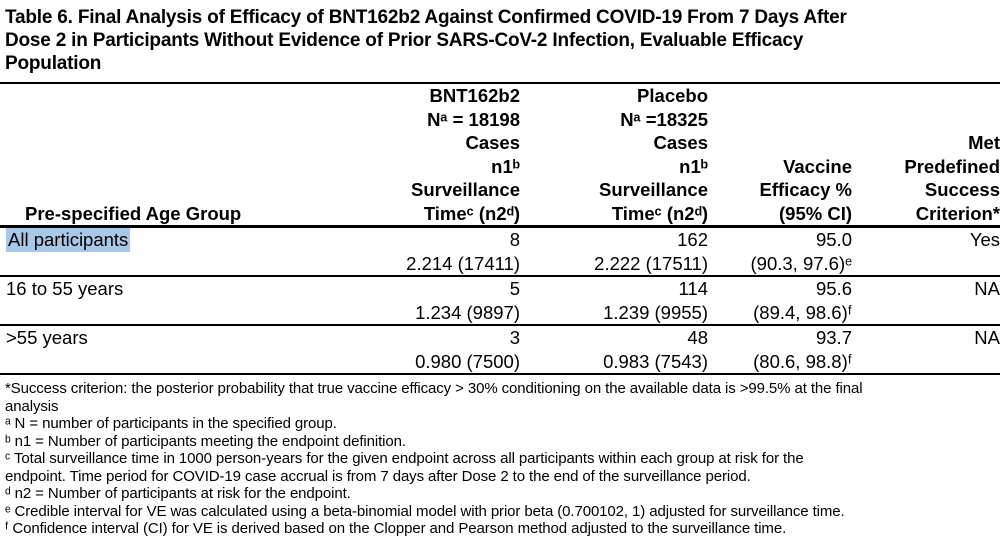 Image resolution: width=1000 pixels, height=557 pixels. I want to click on cell-age-group: All participants, so click(156, 251).